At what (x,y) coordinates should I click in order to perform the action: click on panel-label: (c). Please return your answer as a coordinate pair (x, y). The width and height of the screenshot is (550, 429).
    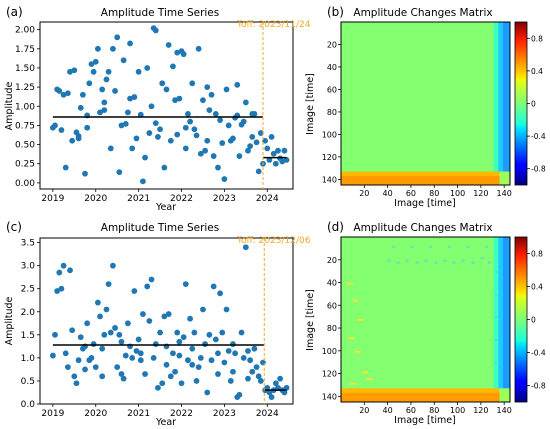
    Looking at the image, I should click on (14, 227).